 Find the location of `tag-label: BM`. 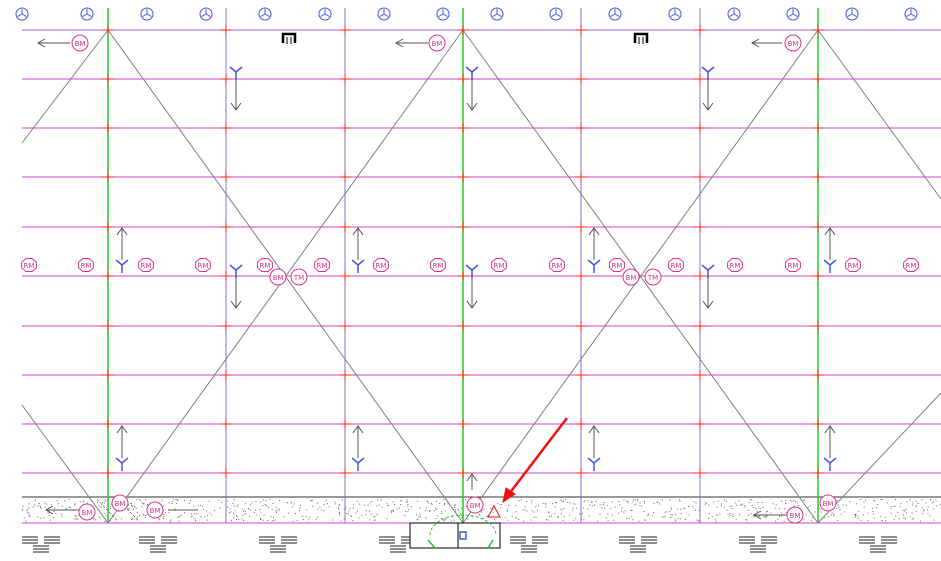

tag-label: BM is located at coordinates (120, 504).